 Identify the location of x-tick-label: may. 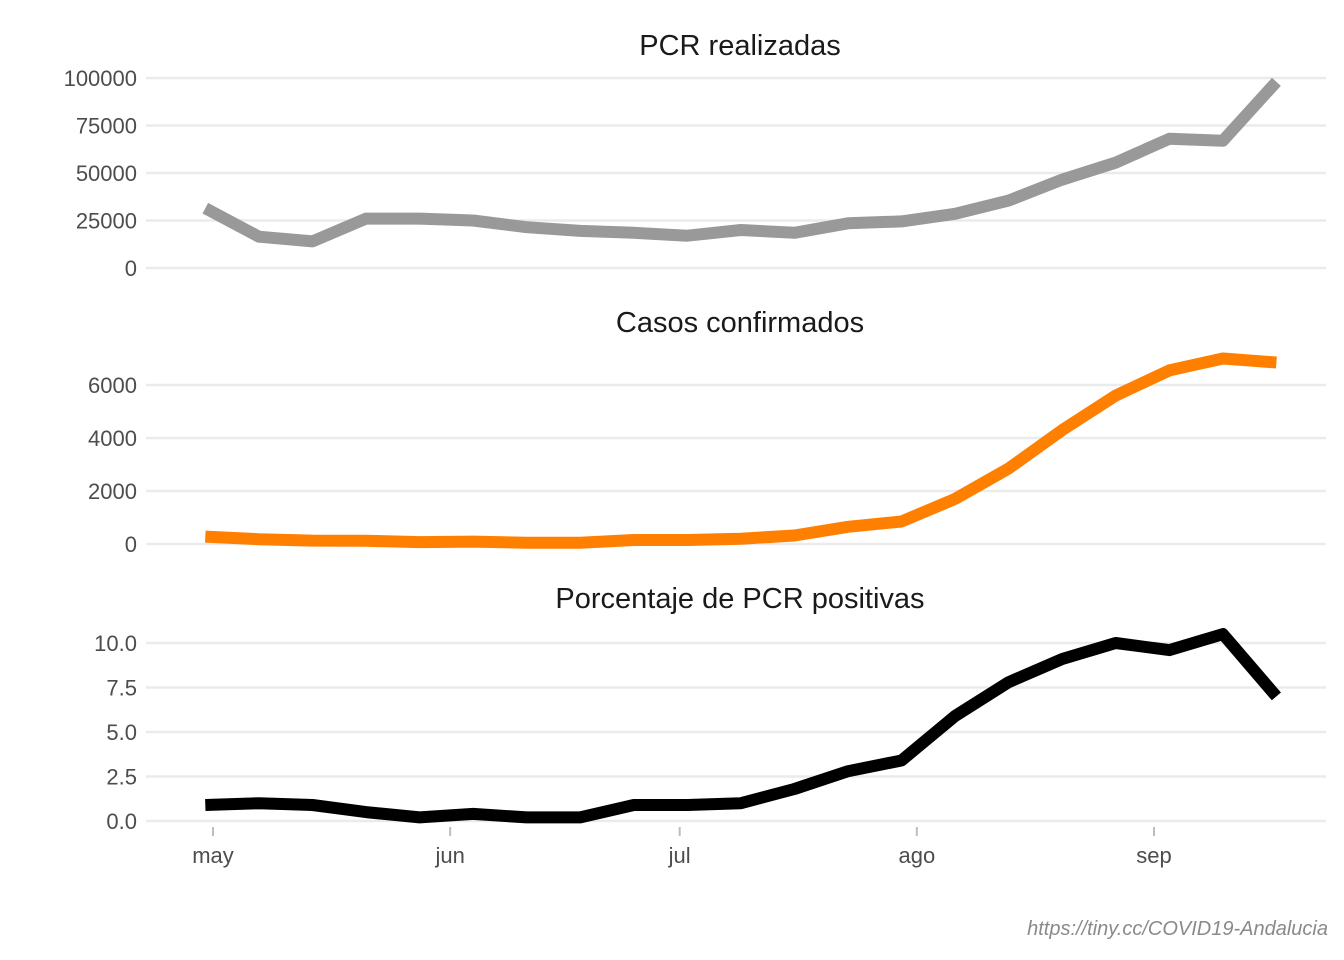
(213, 855).